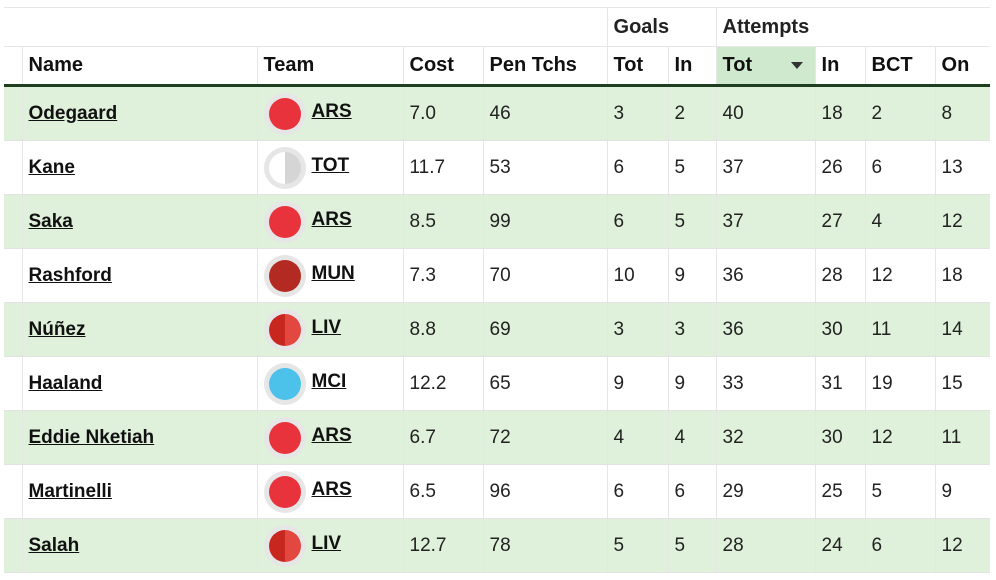  What do you see at coordinates (442, 545) in the screenshot?
I see `cost-cell: 12.7` at bounding box center [442, 545].